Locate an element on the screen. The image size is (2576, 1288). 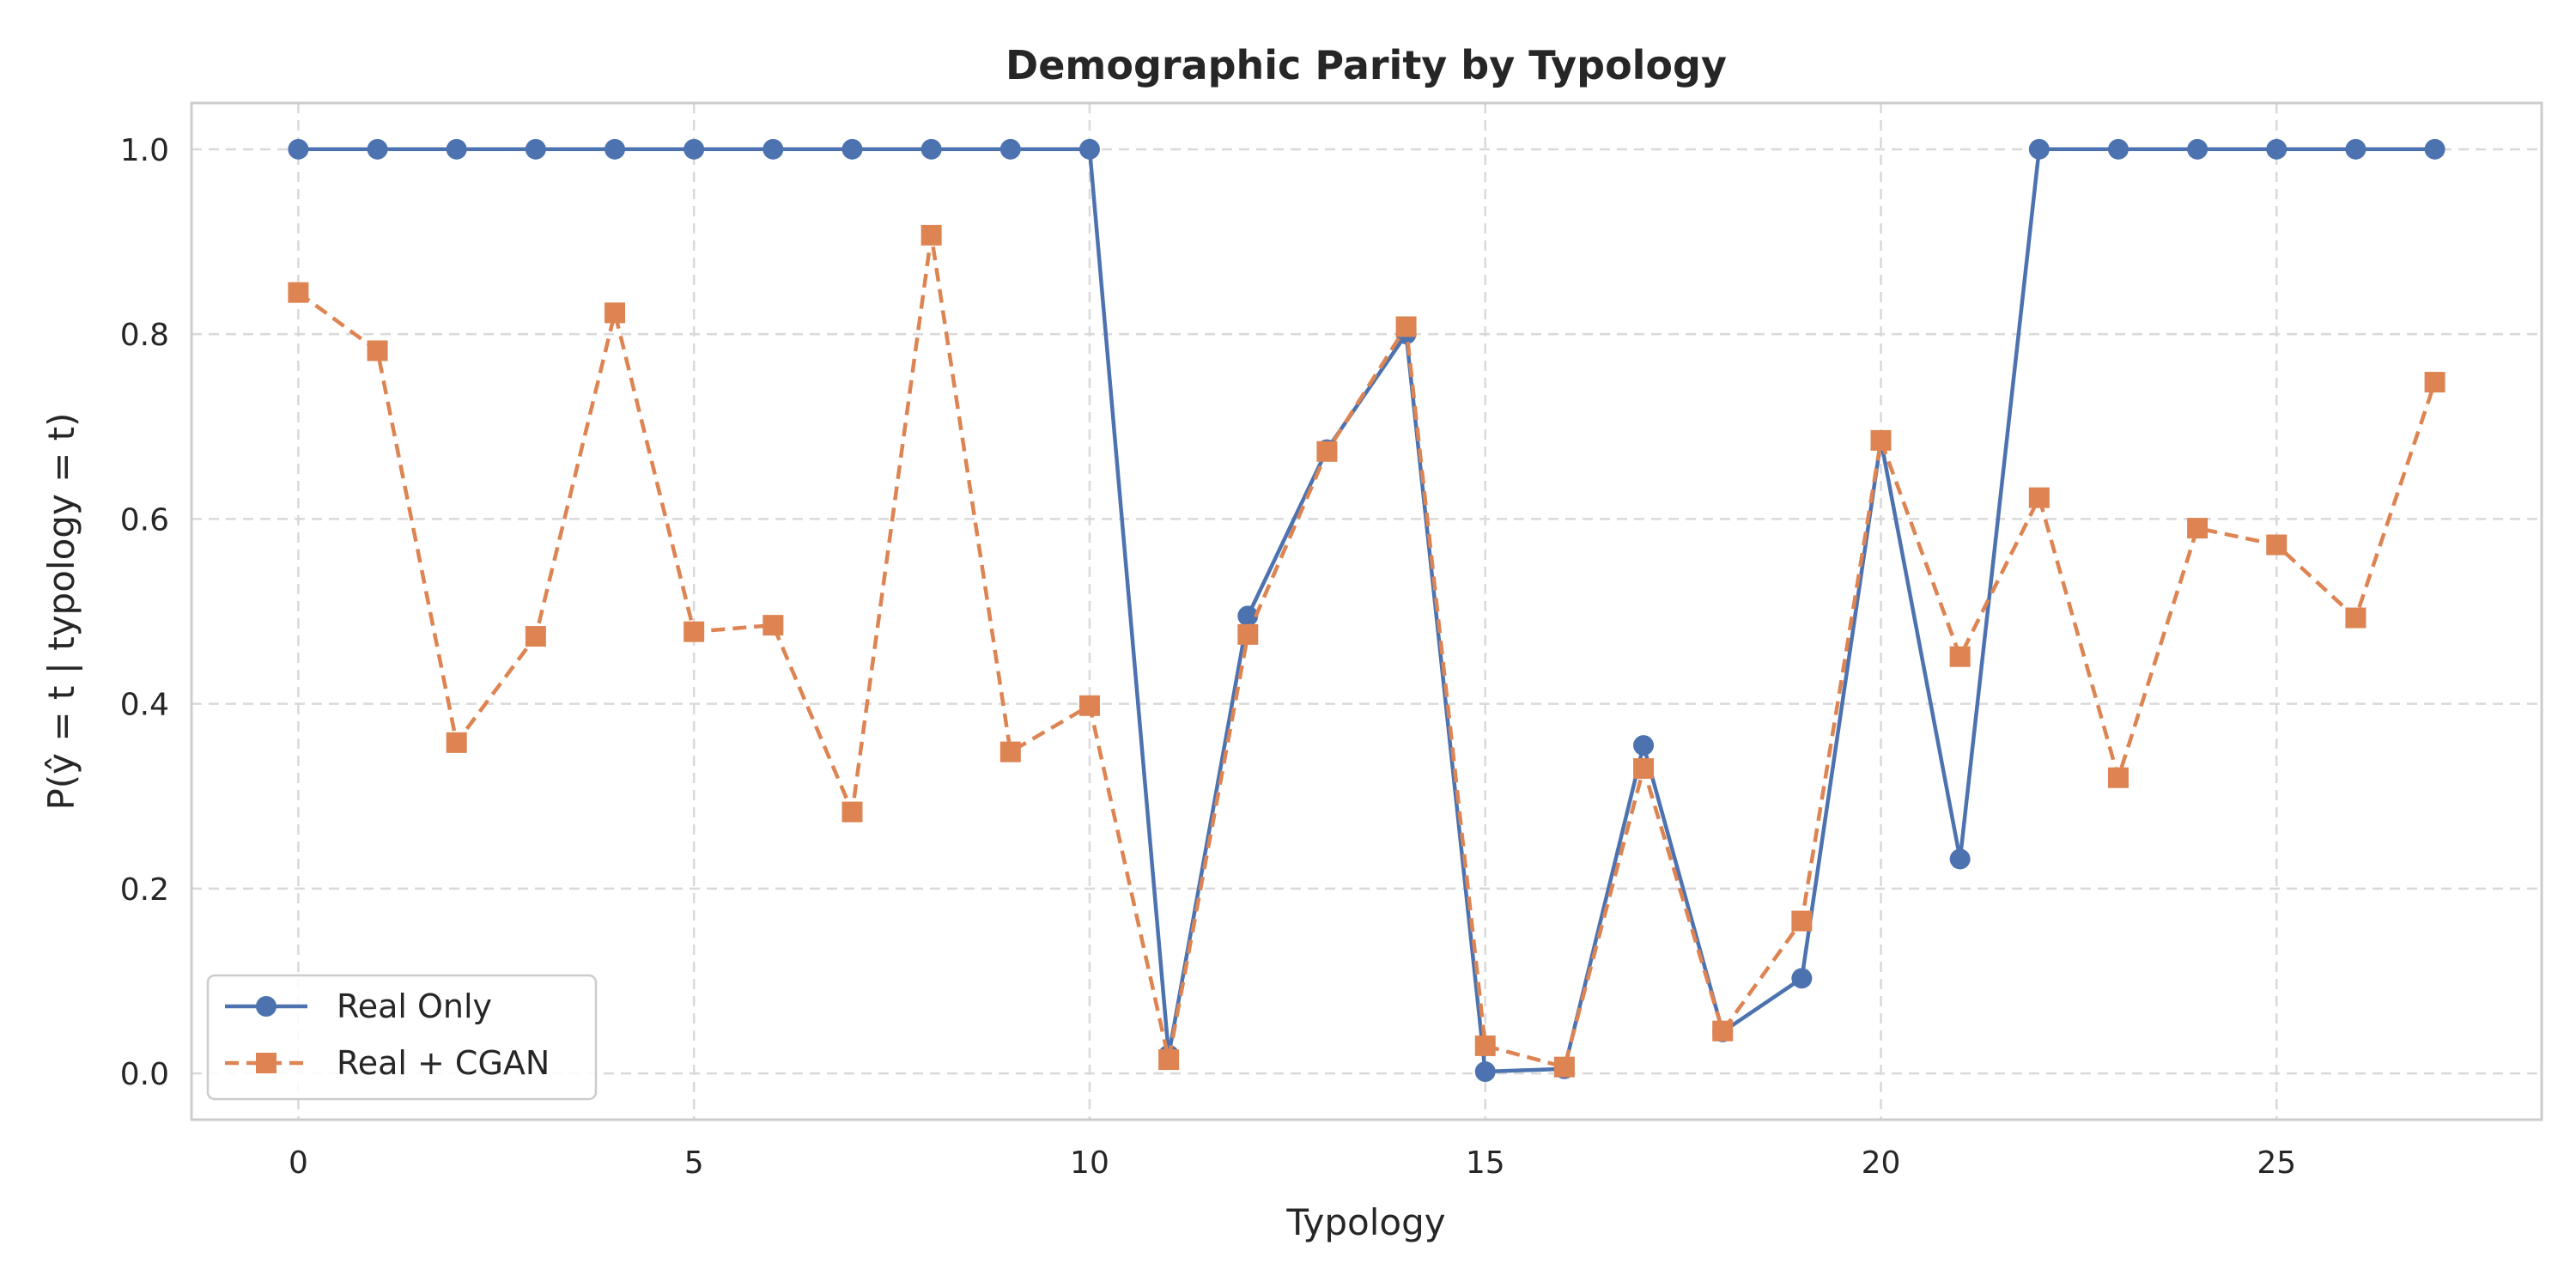
y-tick-label: 1.0 is located at coordinates (144, 150).